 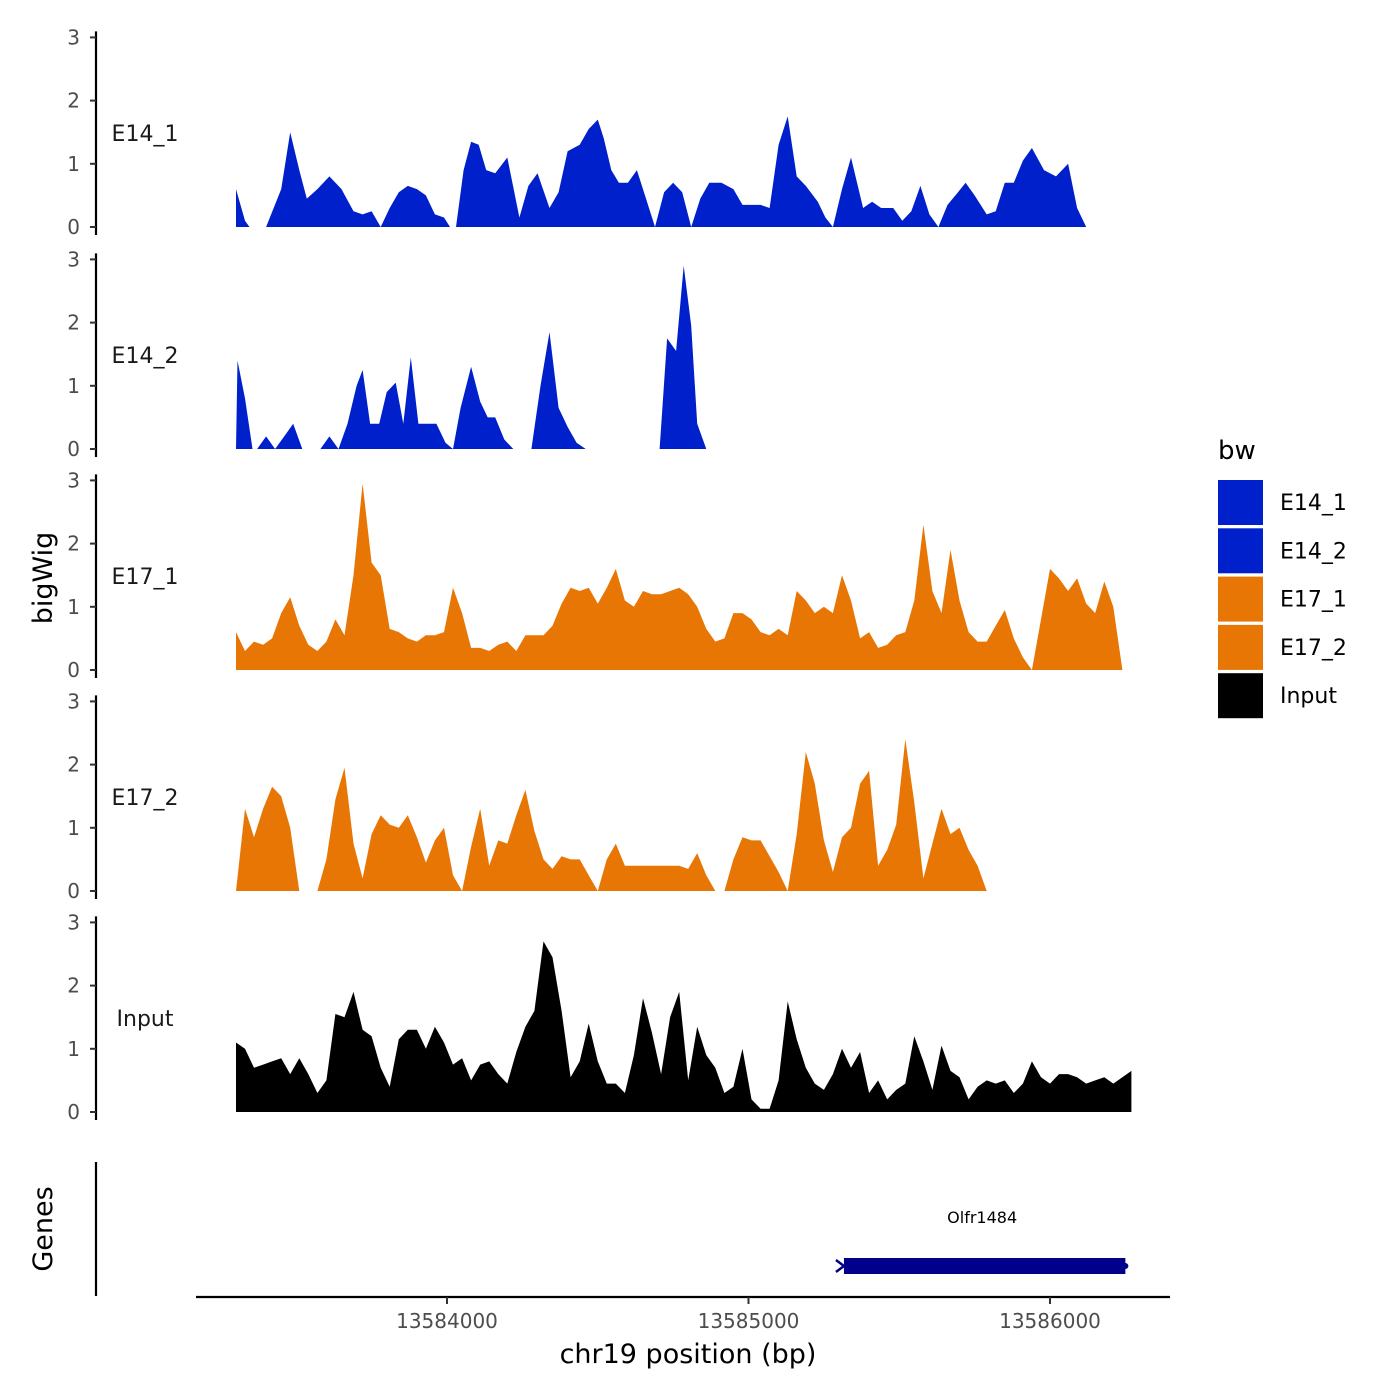 I want to click on legend-title: bw, so click(x=1237, y=451).